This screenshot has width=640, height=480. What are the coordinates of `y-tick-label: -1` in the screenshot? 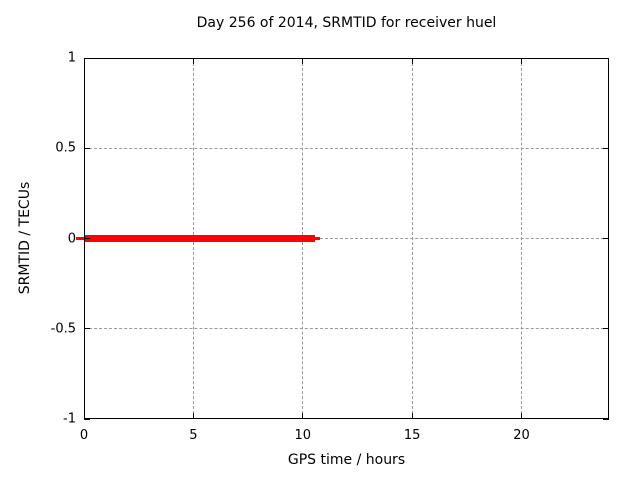 It's located at (69, 419).